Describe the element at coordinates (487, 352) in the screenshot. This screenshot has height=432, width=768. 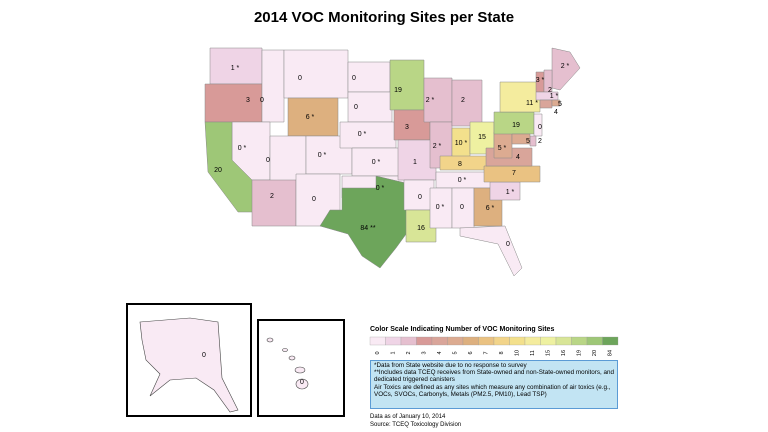
I see `legend-tick-label: 7` at that location.